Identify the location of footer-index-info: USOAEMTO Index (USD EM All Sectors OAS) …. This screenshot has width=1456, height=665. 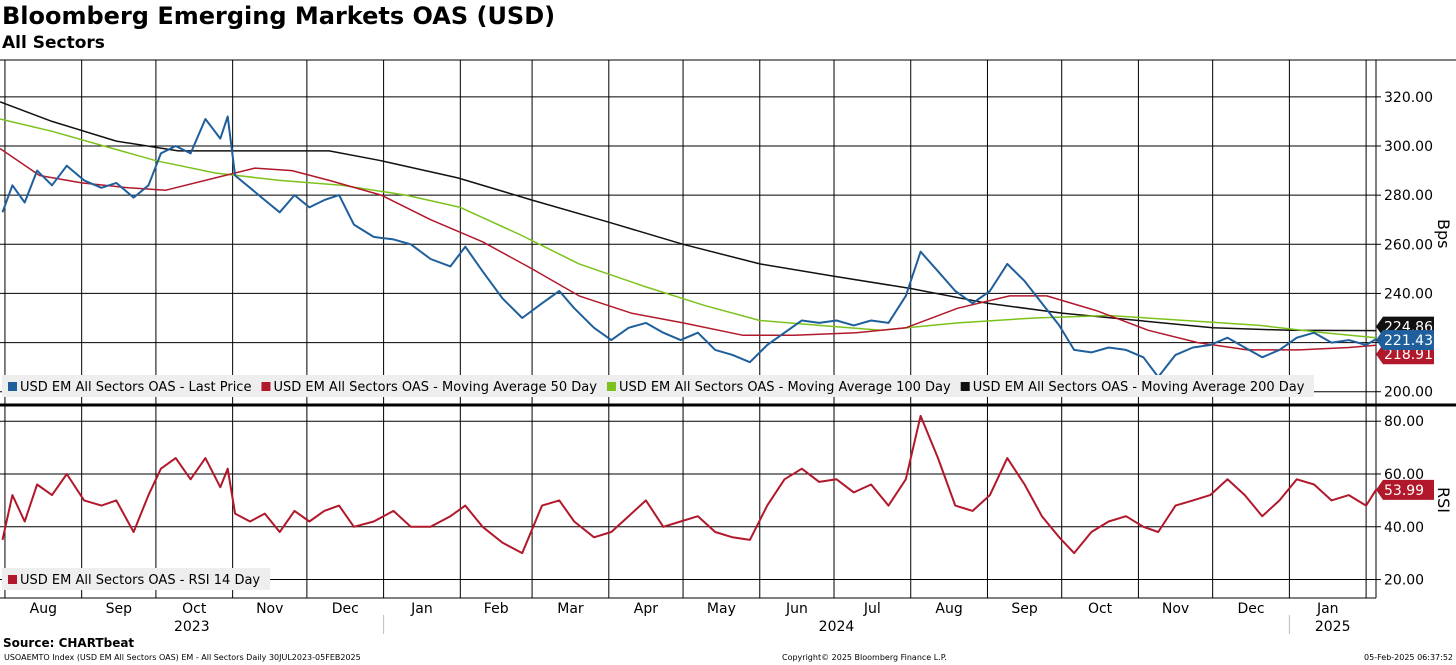
(182, 657).